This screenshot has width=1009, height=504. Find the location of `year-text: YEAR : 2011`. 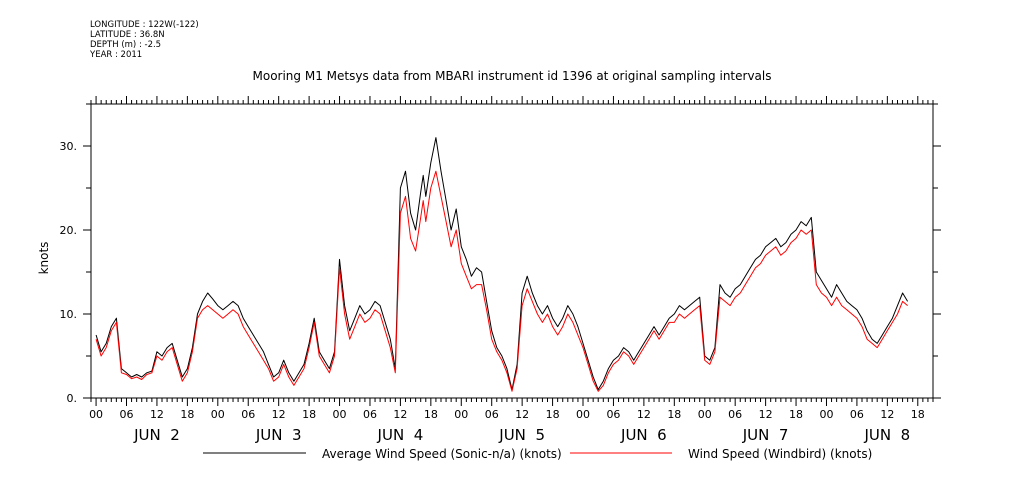

year-text: YEAR : 2011 is located at coordinates (116, 55).